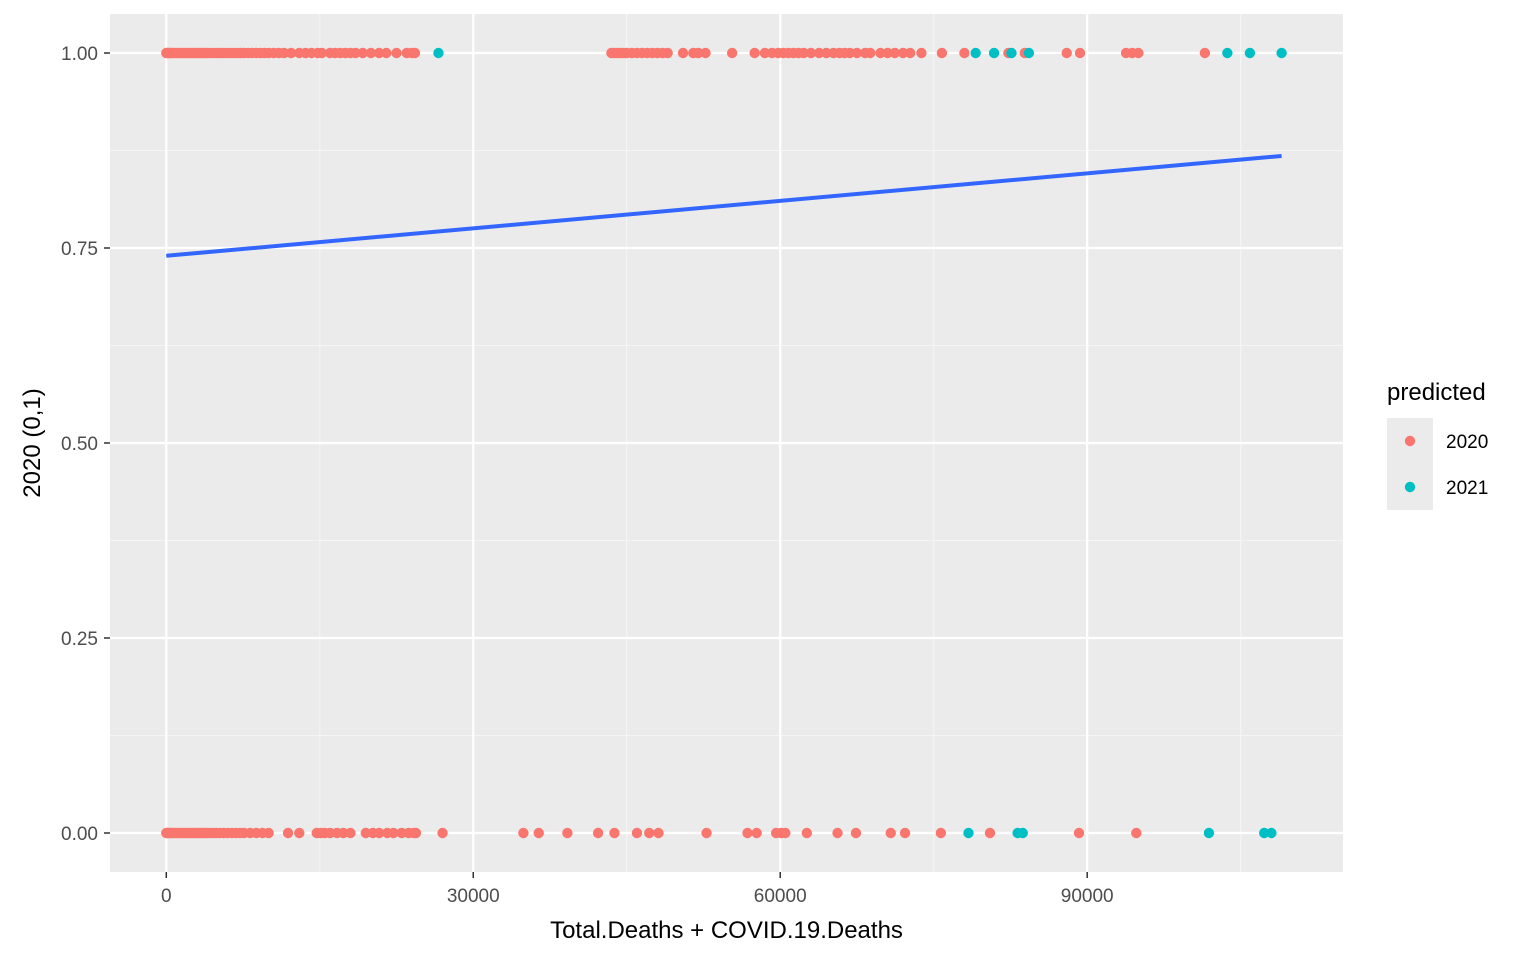  What do you see at coordinates (1436, 392) in the screenshot?
I see `legend-title: predicted` at bounding box center [1436, 392].